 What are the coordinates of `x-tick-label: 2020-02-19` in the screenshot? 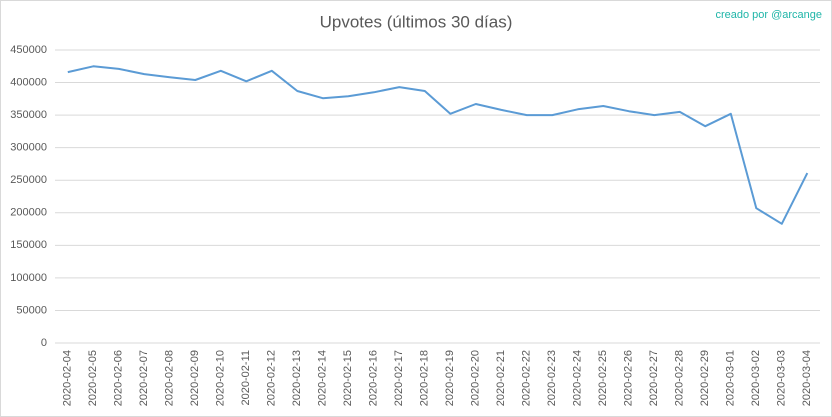 It's located at (450, 378).